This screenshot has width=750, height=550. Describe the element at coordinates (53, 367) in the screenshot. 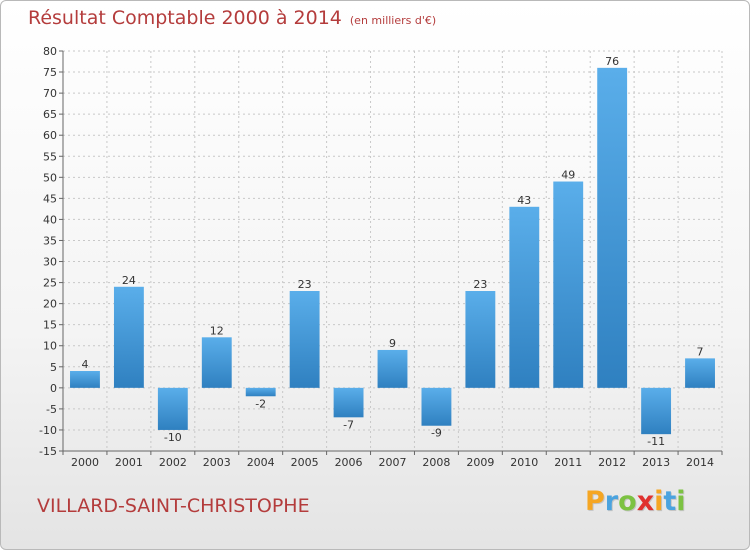

I see `y-tick-label: 5` at that location.